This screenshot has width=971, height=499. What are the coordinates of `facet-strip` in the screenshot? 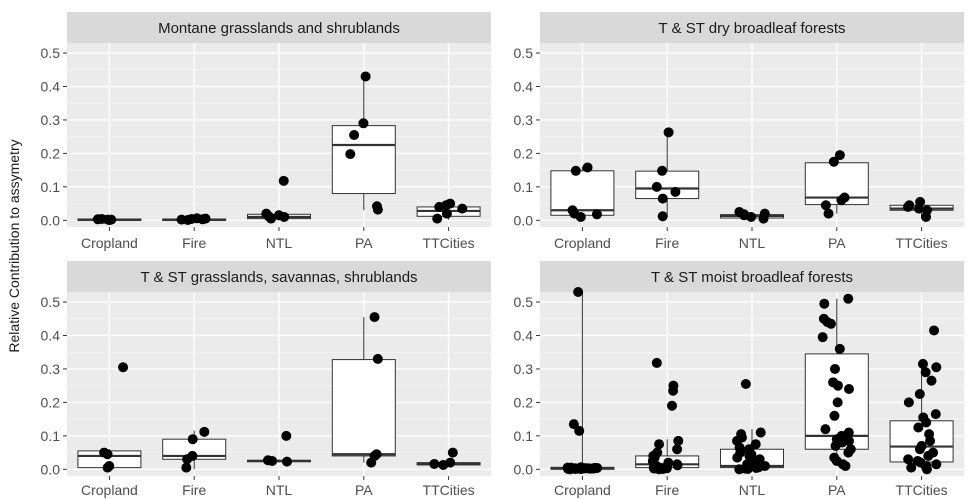 It's located at (752, 27).